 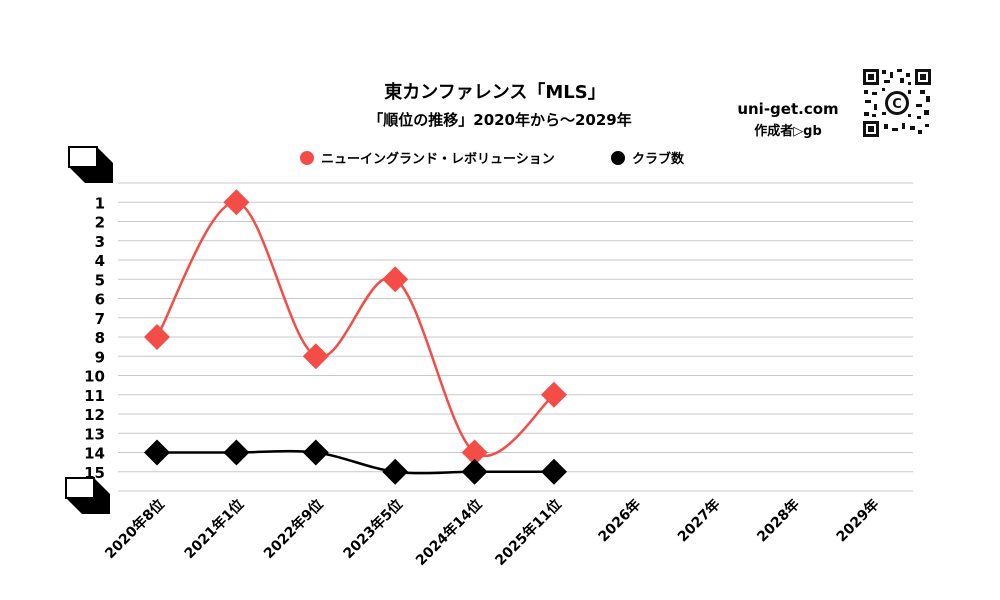 What do you see at coordinates (100, 223) in the screenshot?
I see `y-tick-label: 2` at bounding box center [100, 223].